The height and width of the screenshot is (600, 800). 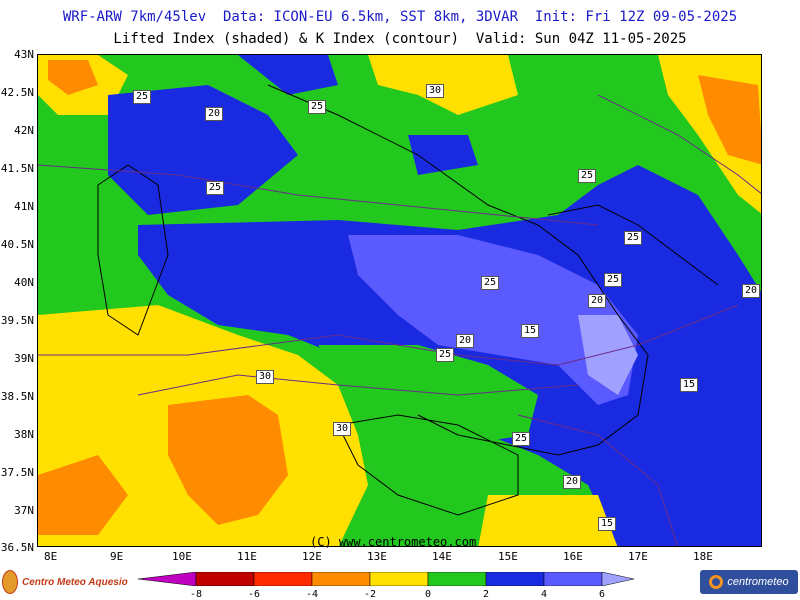 What do you see at coordinates (17, 396) in the screenshot?
I see `lat-label: 38.5N` at bounding box center [17, 396].